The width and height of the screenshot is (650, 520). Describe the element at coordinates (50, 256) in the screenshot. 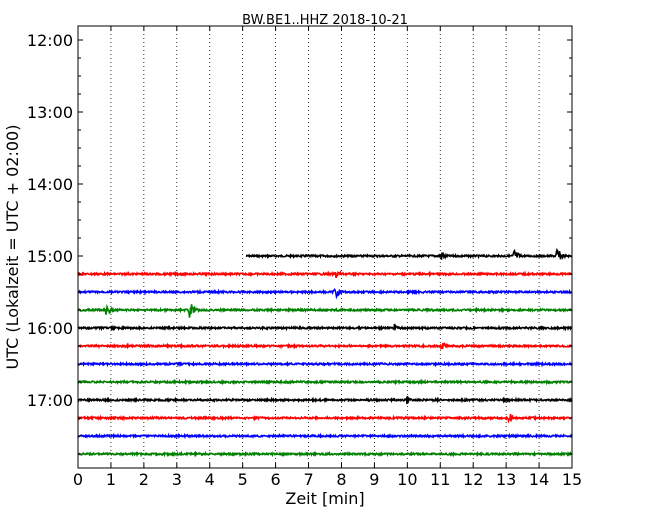

I see `y-tick-label-3: 15:00` at that location.